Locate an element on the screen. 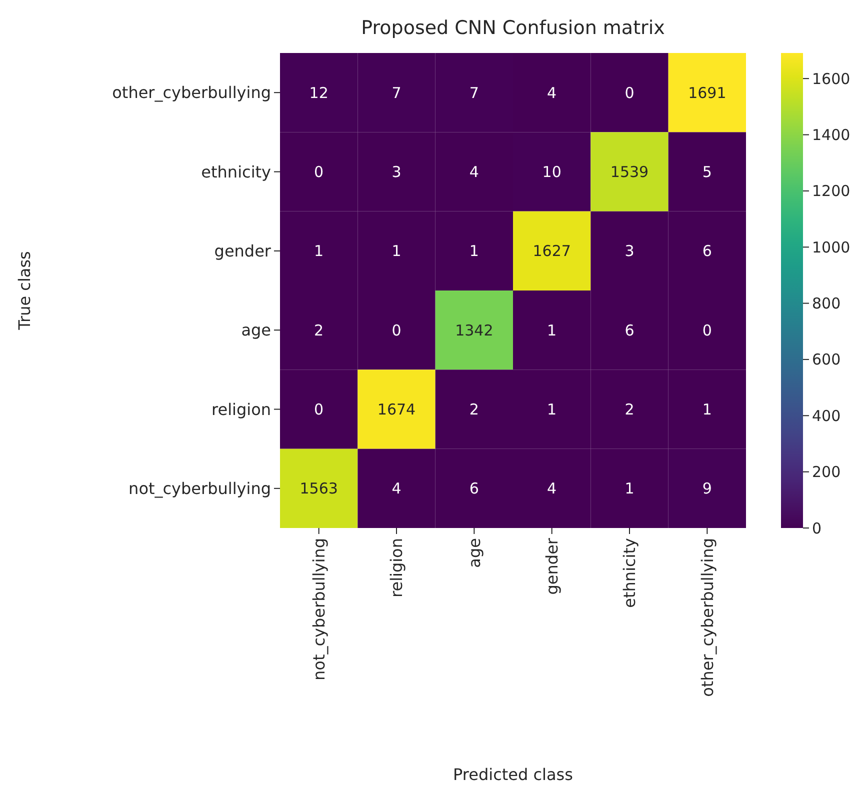  data-label: 10 is located at coordinates (552, 172).